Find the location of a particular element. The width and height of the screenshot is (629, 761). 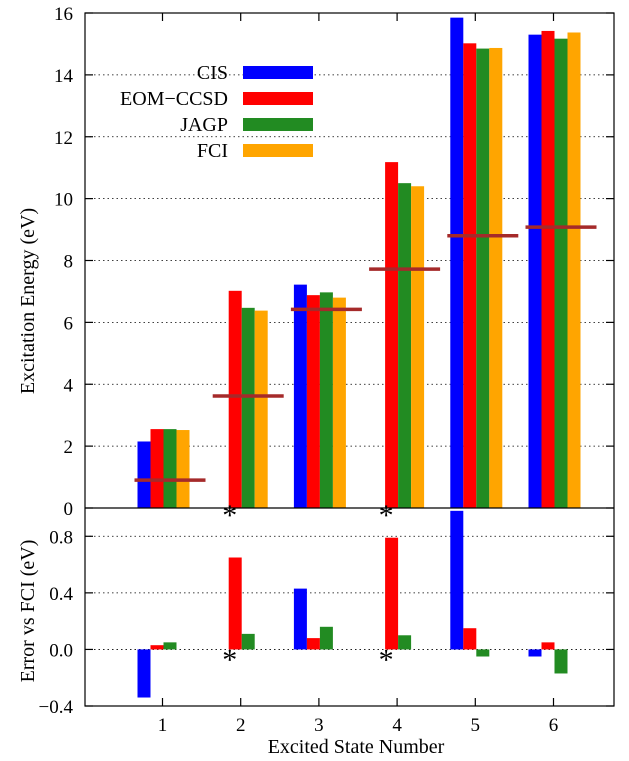

x-tick-label: 4 is located at coordinates (397, 725).